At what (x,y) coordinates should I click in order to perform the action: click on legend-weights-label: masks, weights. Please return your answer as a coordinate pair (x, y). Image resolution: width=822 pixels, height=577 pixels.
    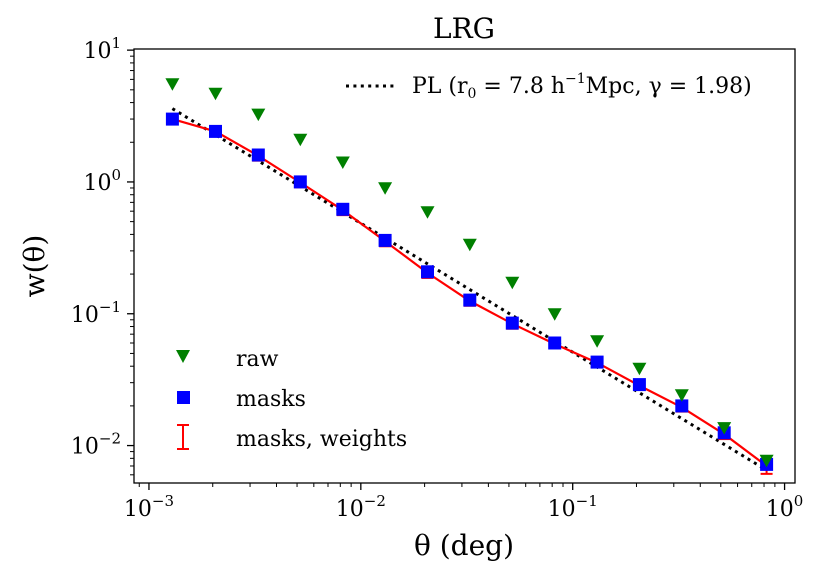
    Looking at the image, I should click on (321, 439).